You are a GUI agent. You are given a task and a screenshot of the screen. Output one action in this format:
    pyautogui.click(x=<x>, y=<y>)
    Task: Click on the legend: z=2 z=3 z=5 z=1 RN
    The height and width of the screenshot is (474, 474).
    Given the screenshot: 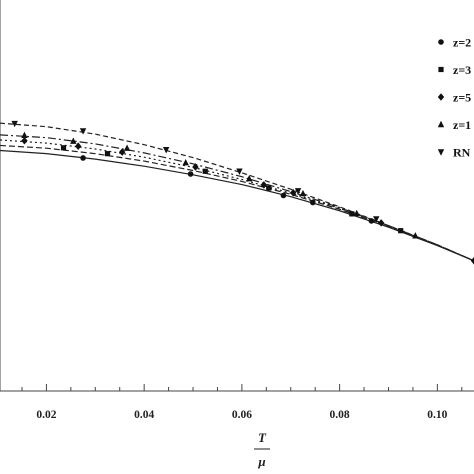 What is the action you would take?
    pyautogui.click(x=454, y=98)
    